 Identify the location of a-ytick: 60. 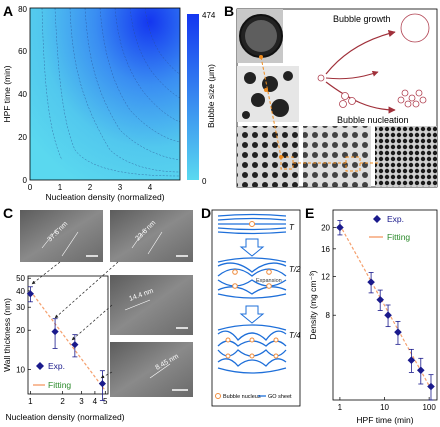
(22, 51).